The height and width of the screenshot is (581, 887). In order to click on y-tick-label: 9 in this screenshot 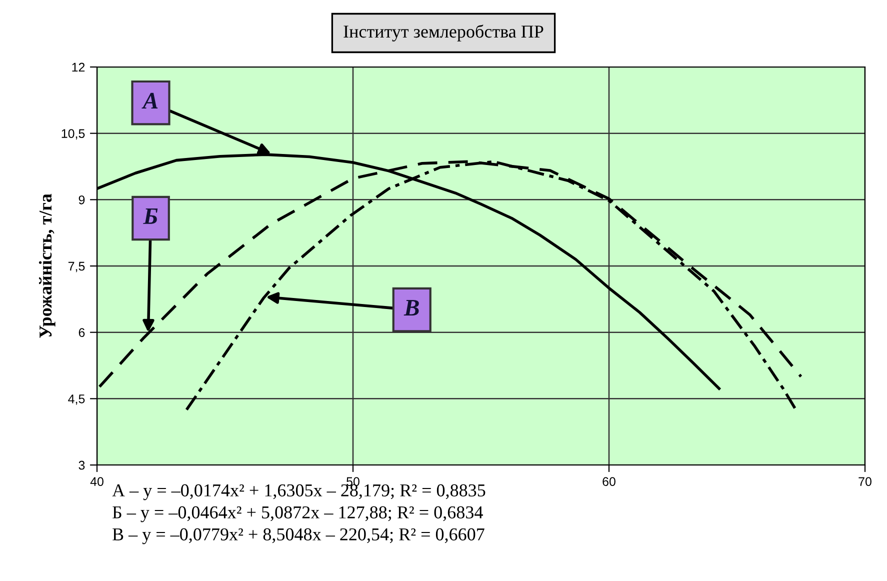, I will do `click(81, 199)`.